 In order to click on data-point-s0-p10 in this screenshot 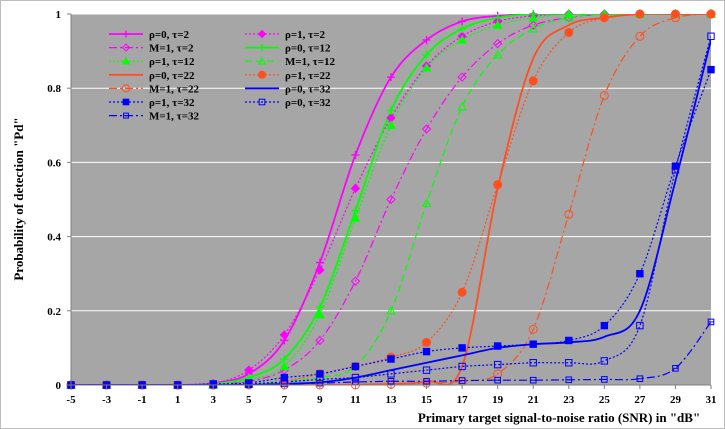, I will do `click(426, 39)`.